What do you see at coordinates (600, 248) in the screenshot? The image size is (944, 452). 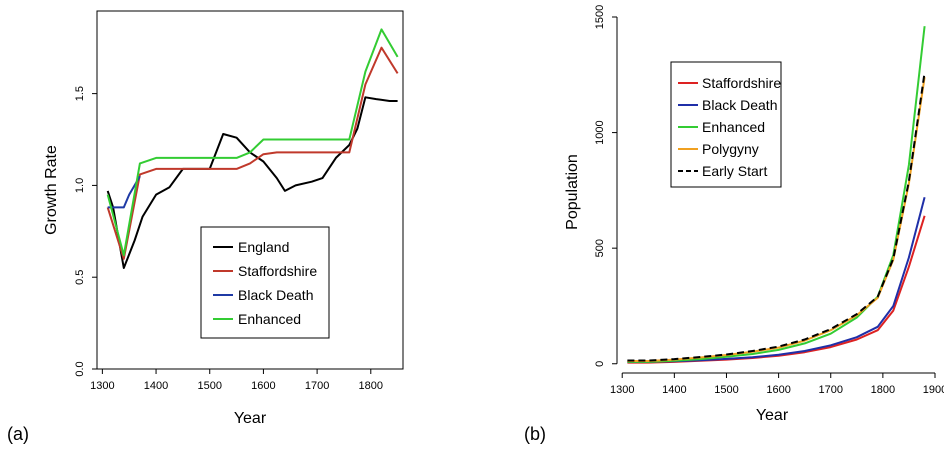 I see `panel-b-y-tick-label: 500` at bounding box center [600, 248].